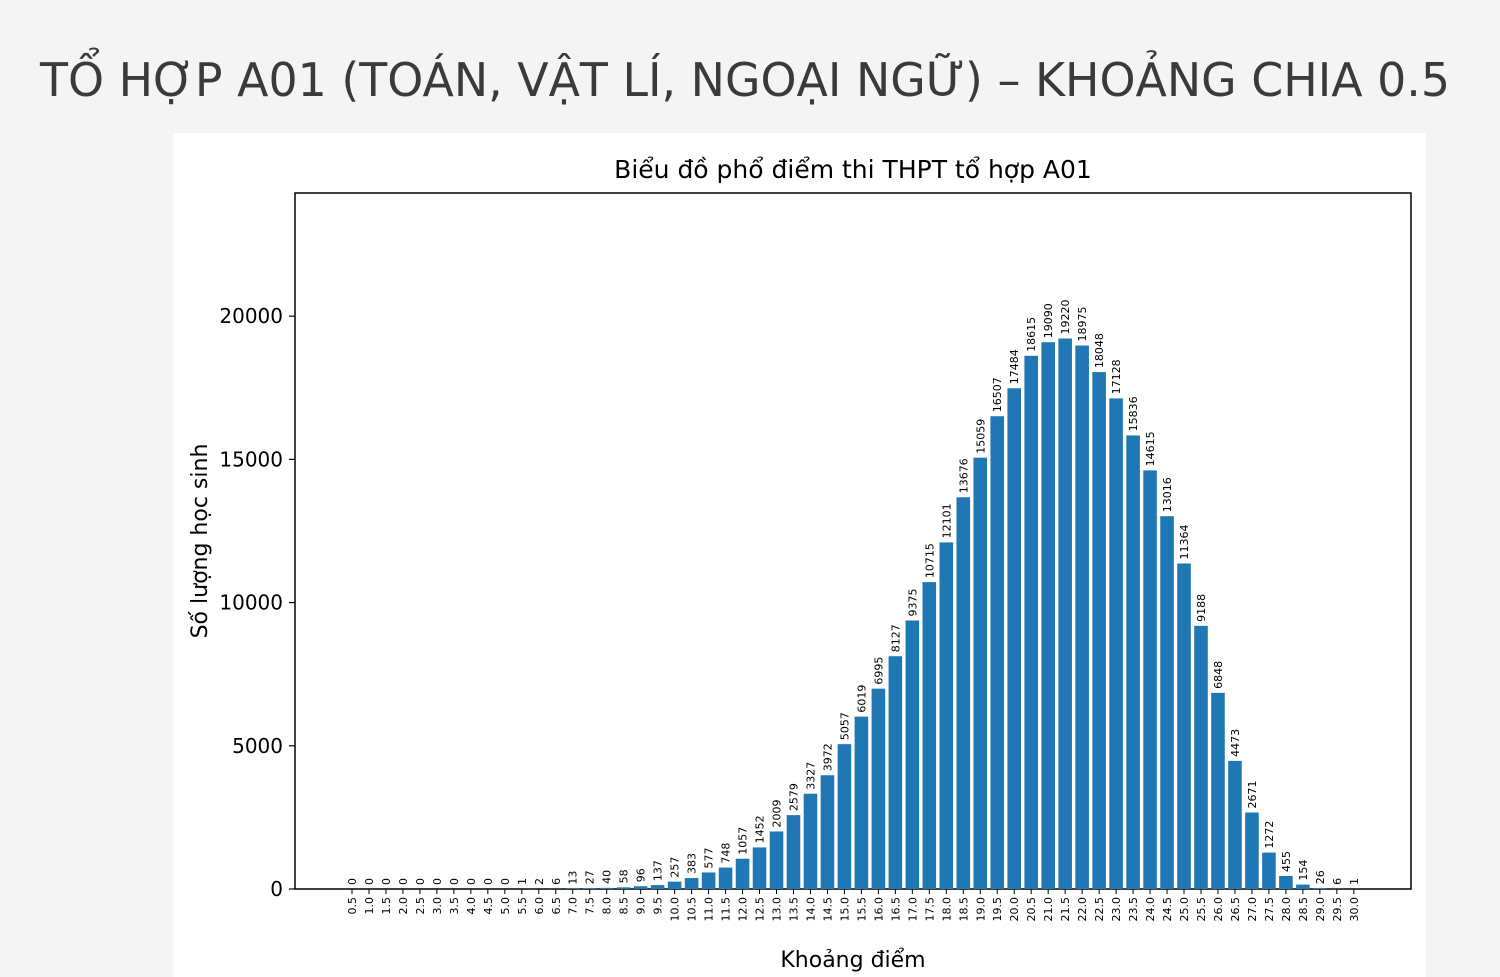 This screenshot has height=977, width=1500. I want to click on y-tick-label: 15000, so click(251, 459).